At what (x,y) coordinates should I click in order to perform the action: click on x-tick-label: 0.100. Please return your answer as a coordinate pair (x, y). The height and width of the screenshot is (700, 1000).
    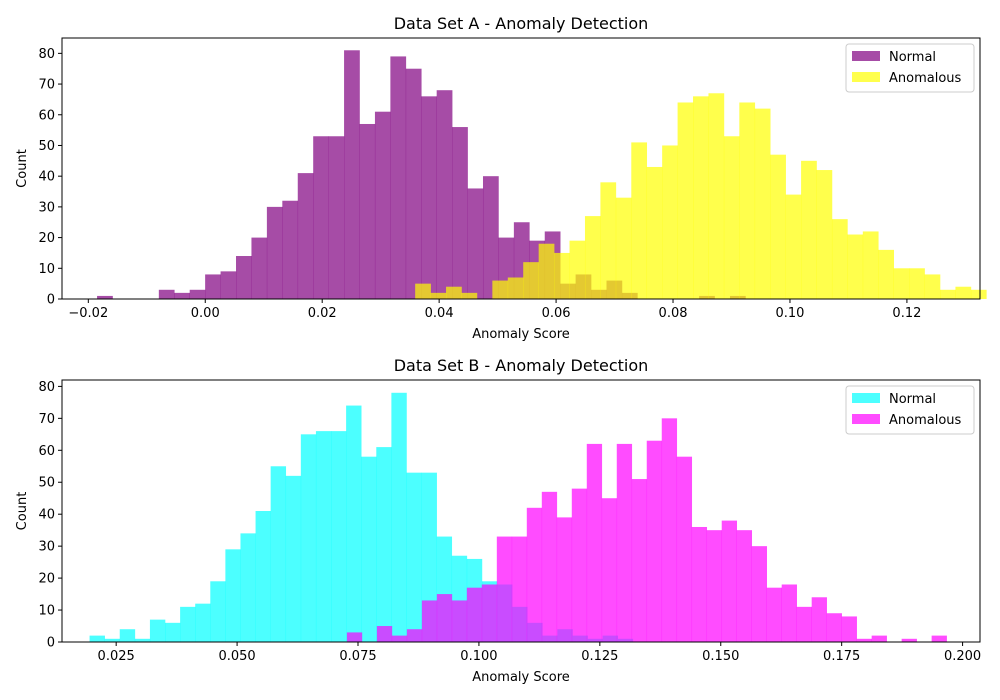
    Looking at the image, I should click on (478, 656).